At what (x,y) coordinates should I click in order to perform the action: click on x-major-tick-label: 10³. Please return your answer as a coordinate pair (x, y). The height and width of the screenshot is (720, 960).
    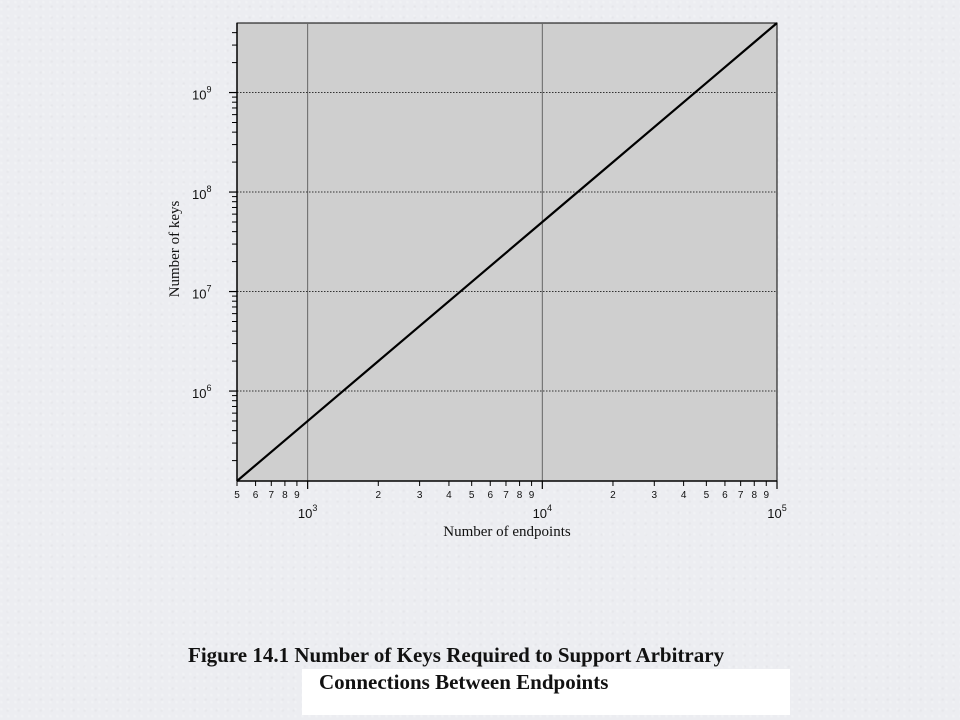
    Looking at the image, I should click on (307, 512).